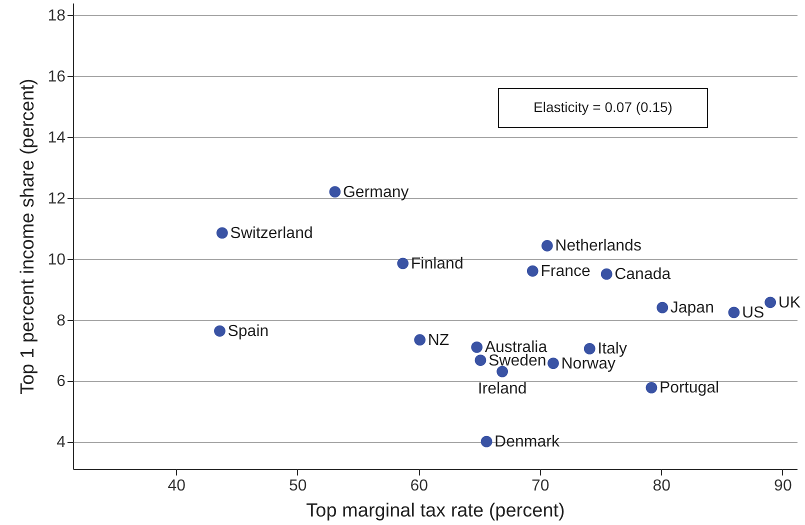 The width and height of the screenshot is (805, 525). I want to click on x-tick-label: 80, so click(661, 486).